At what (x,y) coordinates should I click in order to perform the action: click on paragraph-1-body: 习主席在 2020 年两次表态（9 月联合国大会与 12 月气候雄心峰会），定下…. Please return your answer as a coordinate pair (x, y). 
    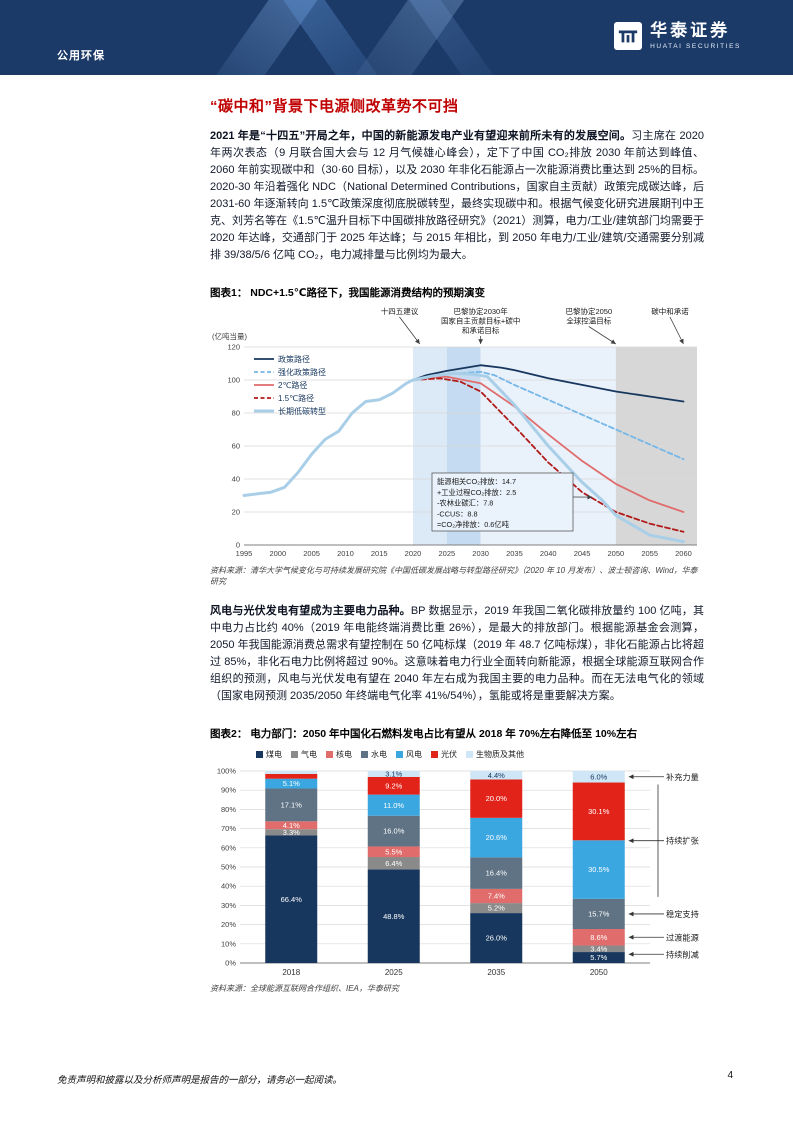
    Looking at the image, I should click on (457, 195).